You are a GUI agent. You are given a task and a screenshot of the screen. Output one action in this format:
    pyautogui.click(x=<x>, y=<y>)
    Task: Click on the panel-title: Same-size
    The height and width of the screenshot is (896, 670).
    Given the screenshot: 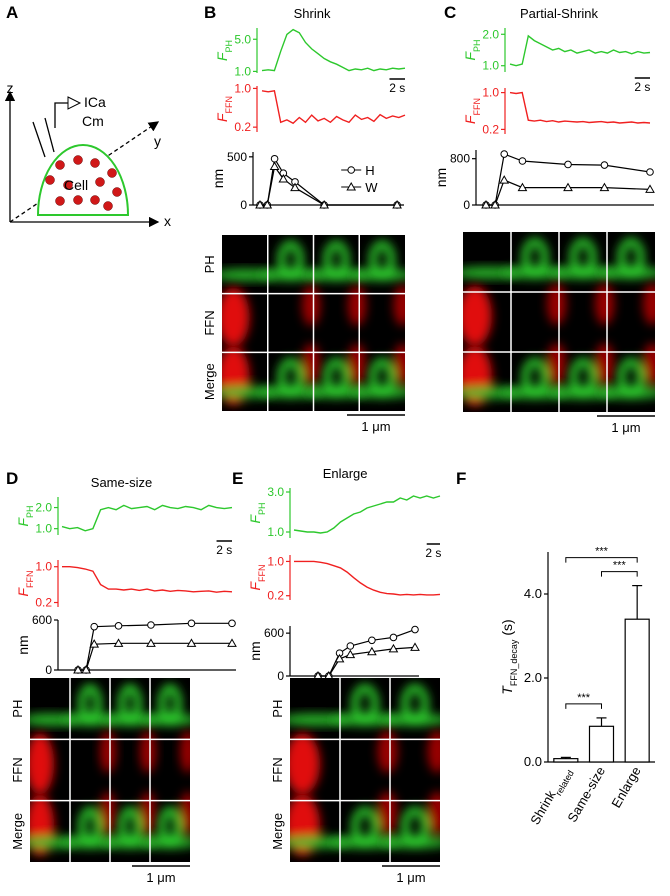 What is the action you would take?
    pyautogui.click(x=121, y=482)
    